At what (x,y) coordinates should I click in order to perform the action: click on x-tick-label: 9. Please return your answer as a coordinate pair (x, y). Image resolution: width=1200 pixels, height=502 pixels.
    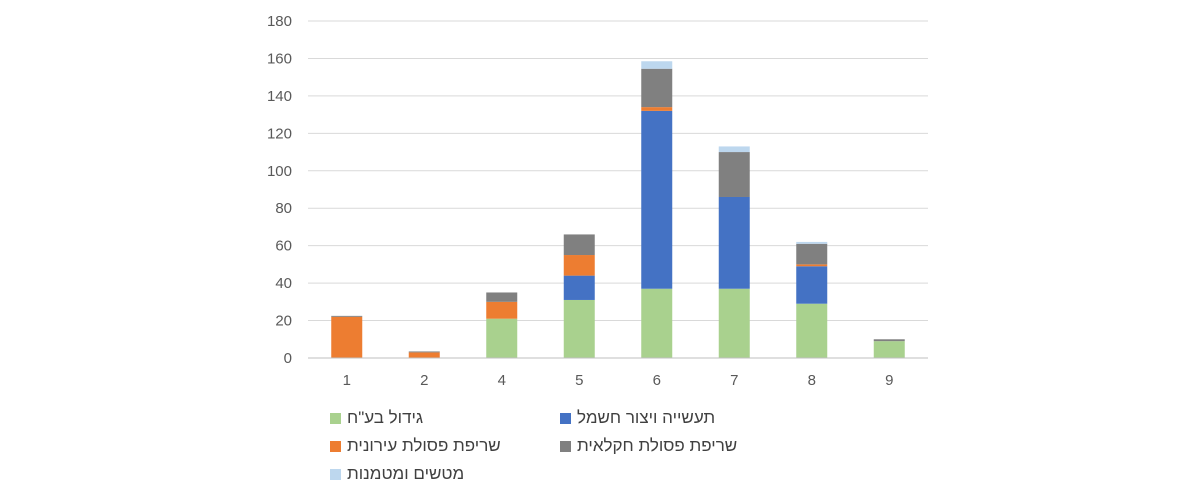
    Looking at the image, I should click on (889, 380).